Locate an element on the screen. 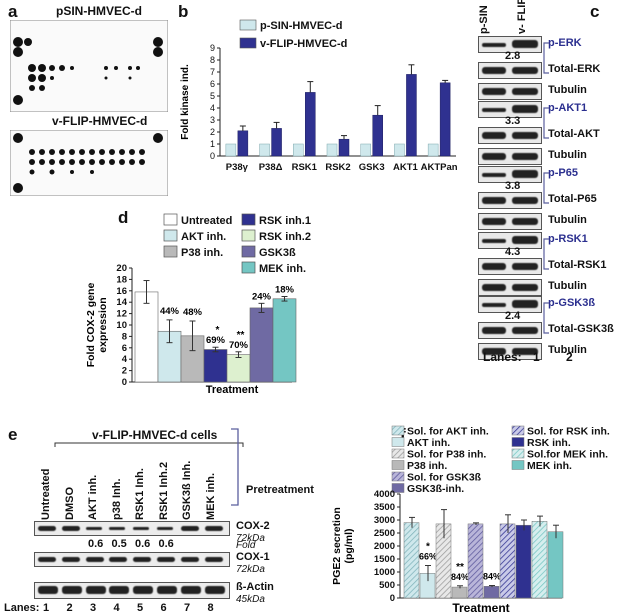 This screenshot has height=615, width=628. chart-f-legend-label: RSK inh. is located at coordinates (549, 443).